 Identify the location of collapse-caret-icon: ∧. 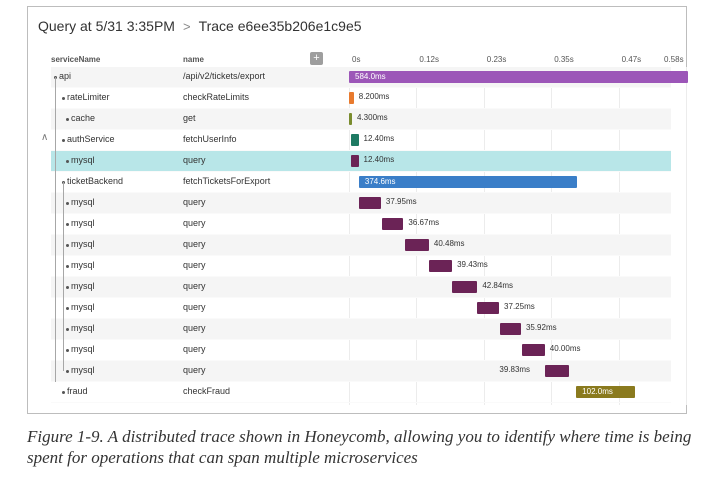
(45, 137).